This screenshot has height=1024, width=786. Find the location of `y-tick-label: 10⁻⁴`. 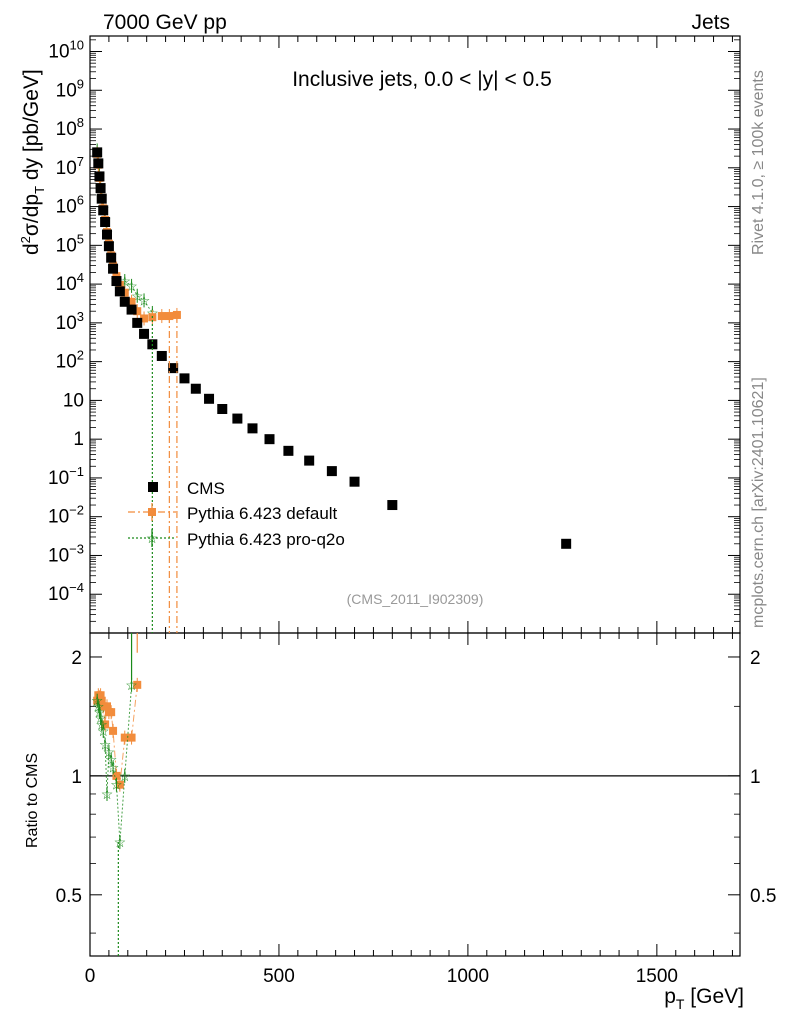

y-tick-label: 10⁻⁴ is located at coordinates (66, 592).